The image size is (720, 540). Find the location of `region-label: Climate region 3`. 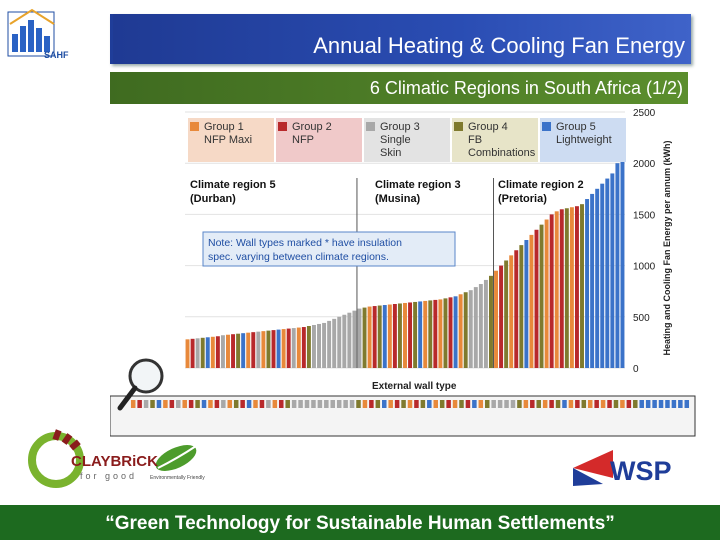

region-label: Climate region 3 is located at coordinates (418, 185).